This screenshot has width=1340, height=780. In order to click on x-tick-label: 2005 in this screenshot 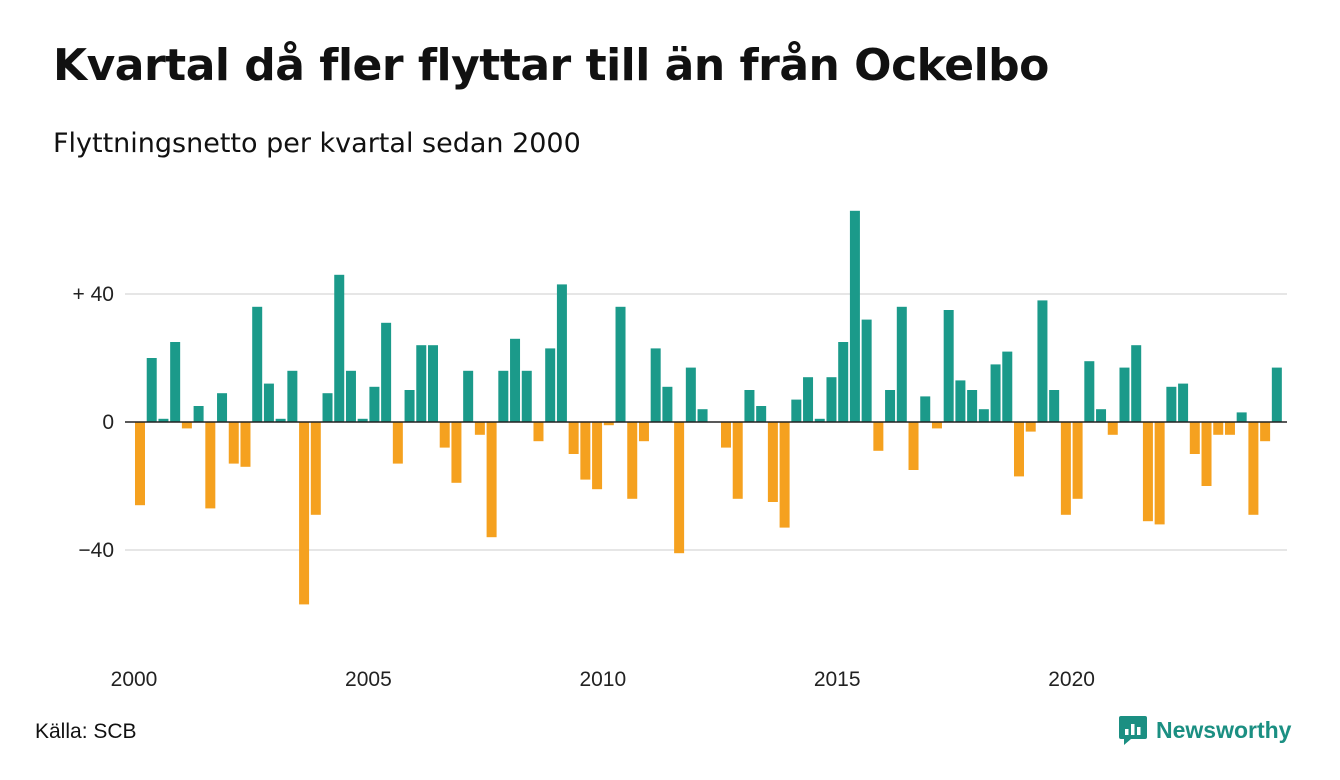, I will do `click(368, 679)`.